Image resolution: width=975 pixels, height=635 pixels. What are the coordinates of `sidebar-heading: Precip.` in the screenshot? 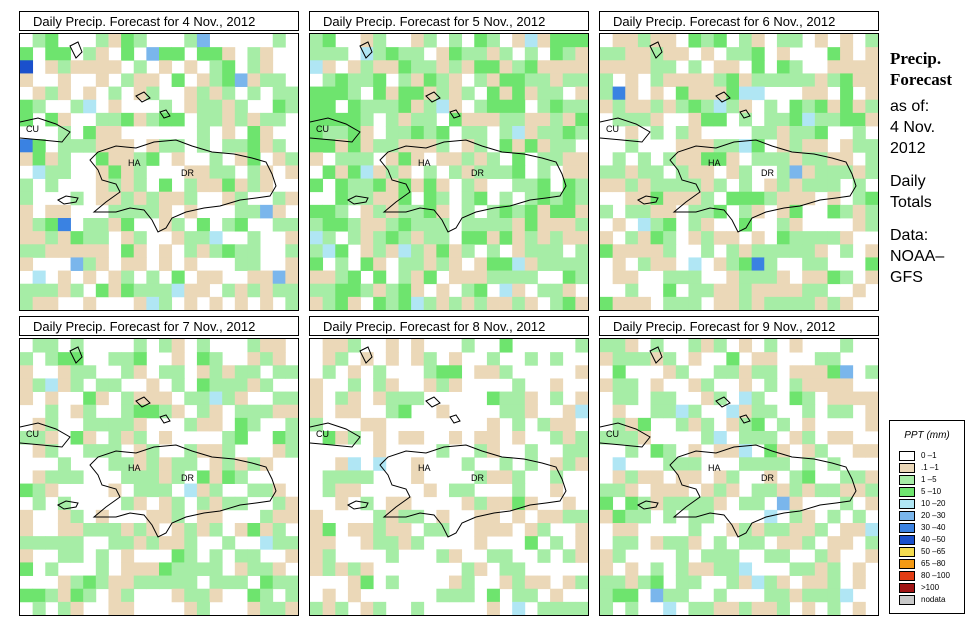 It's located at (916, 58).